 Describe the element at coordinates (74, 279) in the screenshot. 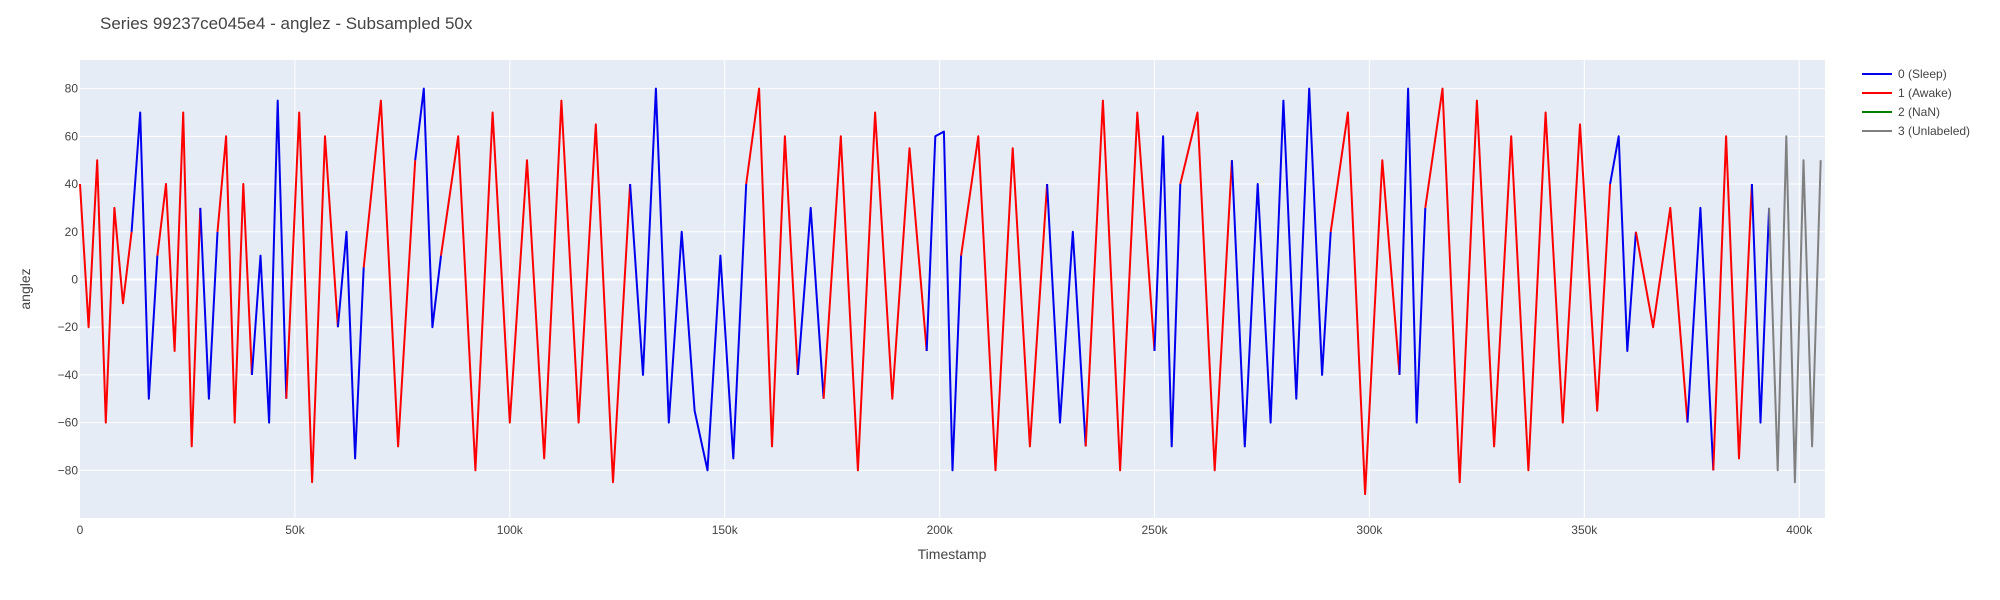

I see `y-tick-label: 0` at that location.